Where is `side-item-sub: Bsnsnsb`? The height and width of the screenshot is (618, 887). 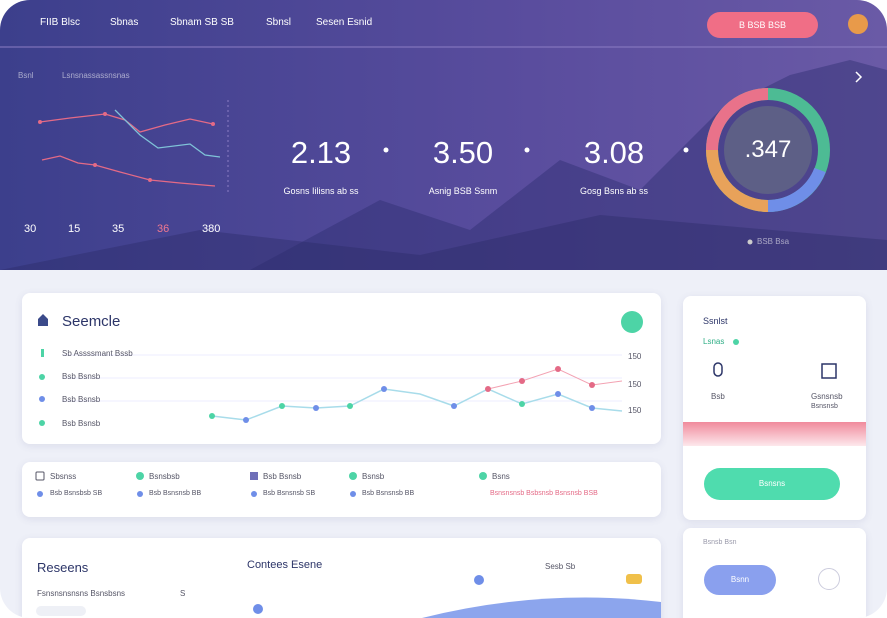 side-item-sub: Bsnsnsb is located at coordinates (824, 406).